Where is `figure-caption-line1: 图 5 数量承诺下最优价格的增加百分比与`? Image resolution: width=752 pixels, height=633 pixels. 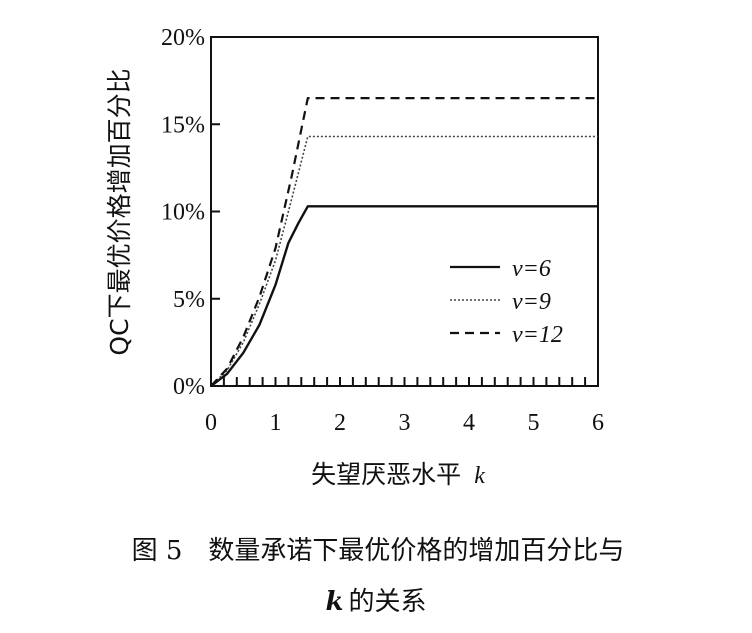
figure-caption-line1: 图 5 数量承诺下最优价格的增加百分比与 is located at coordinates (378, 551).